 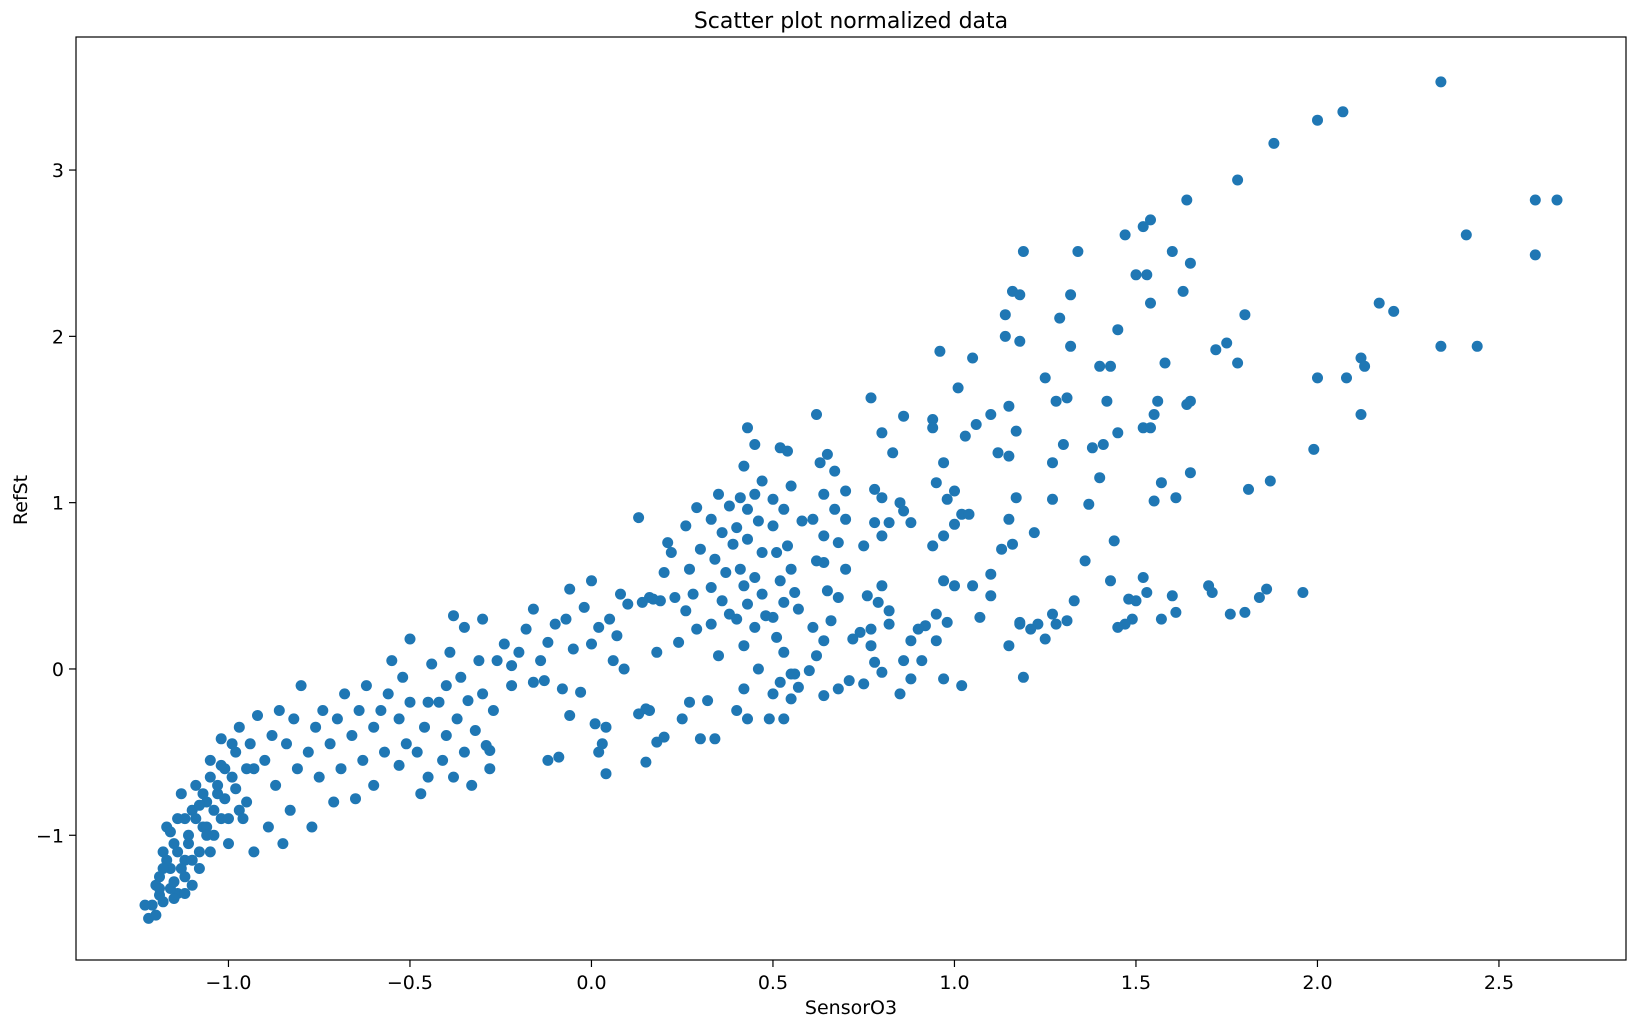 I want to click on x-axis-ticks: −1.0 −0.5 0.0 0.5 1.0 1.5 2.0 2.5, so click(x=859, y=977).